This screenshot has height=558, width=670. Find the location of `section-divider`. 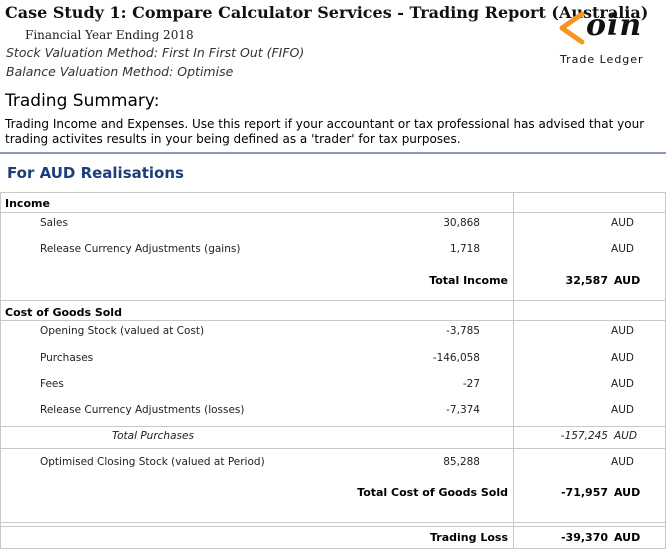

section-divider is located at coordinates (333, 153).